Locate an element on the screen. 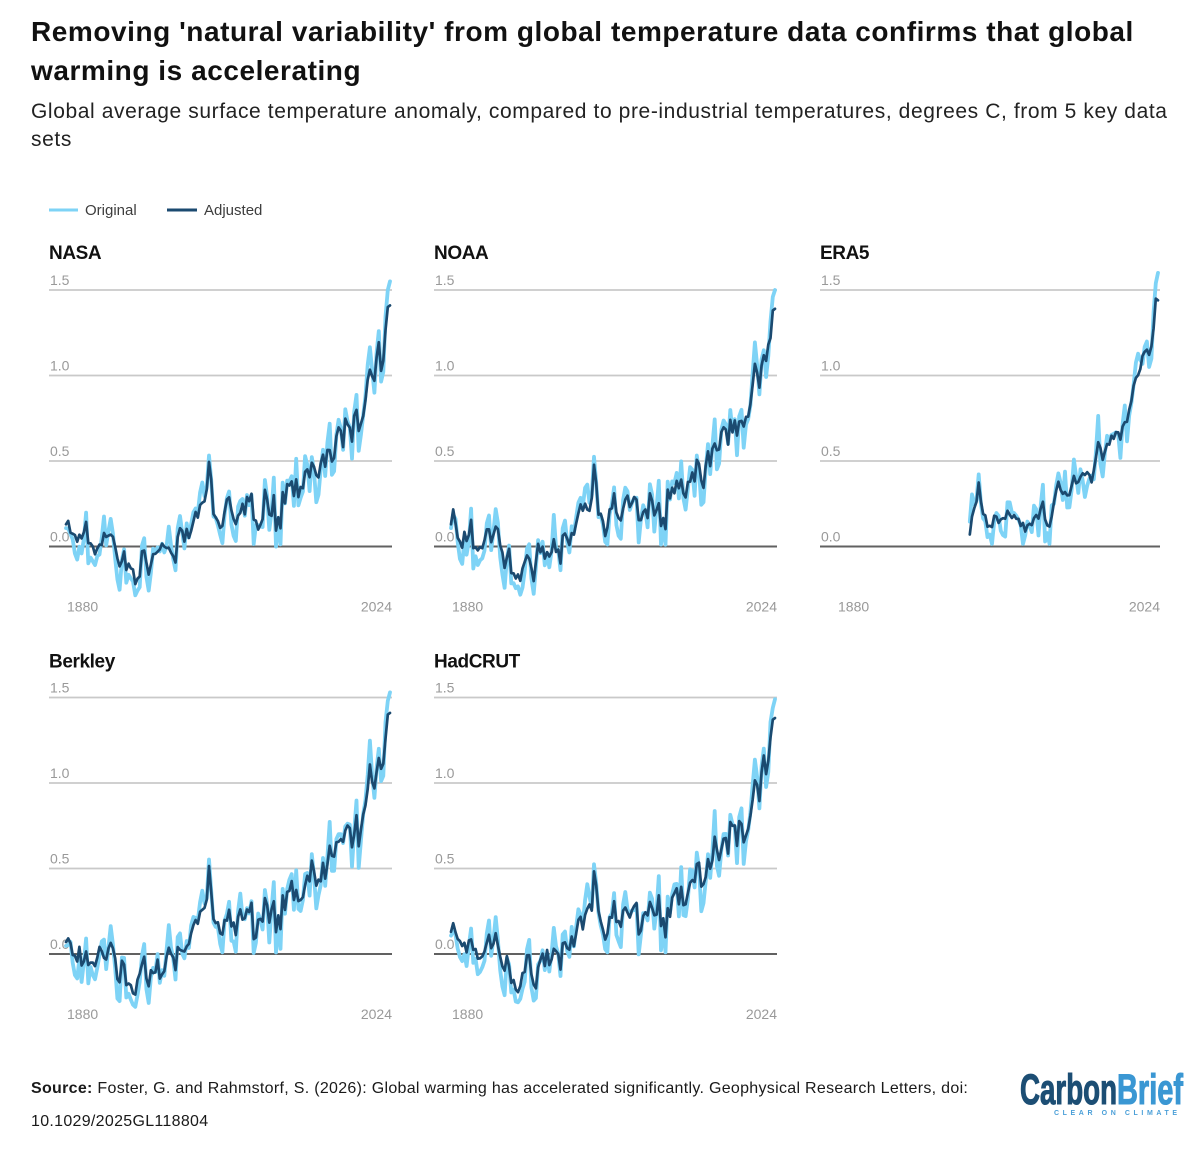  svg-text: ERA5 is located at coordinates (845, 253).